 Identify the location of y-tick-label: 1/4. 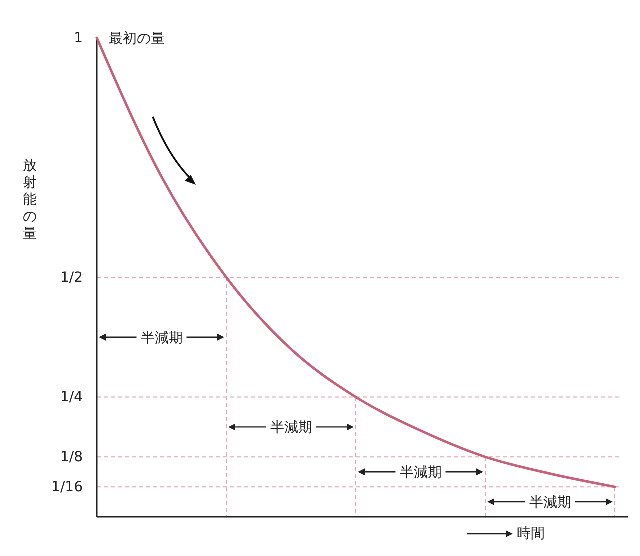
(72, 398).